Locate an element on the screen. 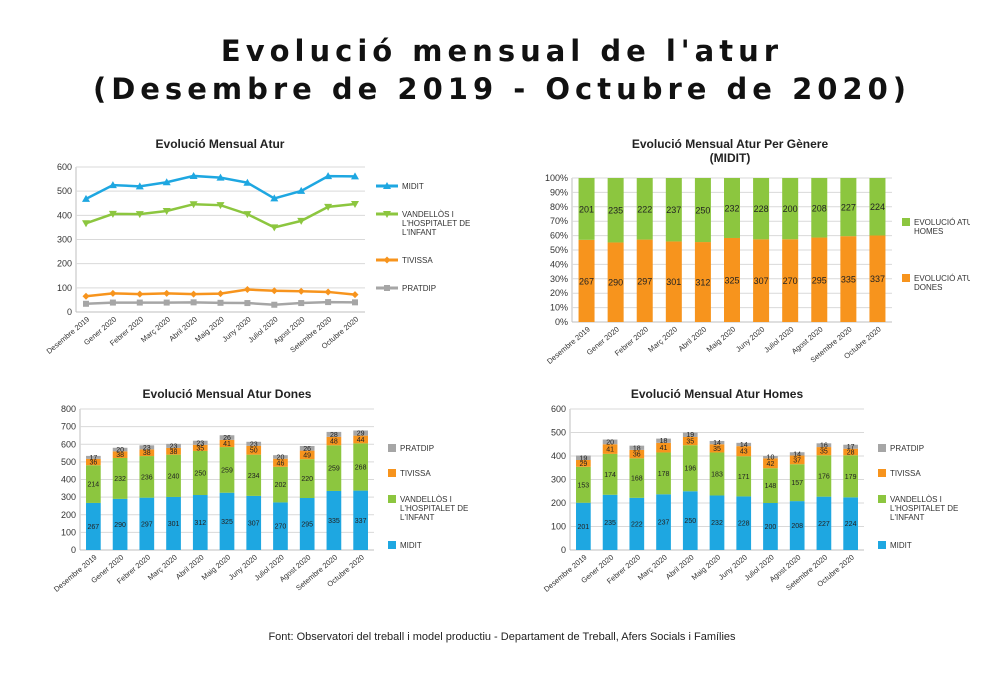  data-label: 220 is located at coordinates (307, 479).